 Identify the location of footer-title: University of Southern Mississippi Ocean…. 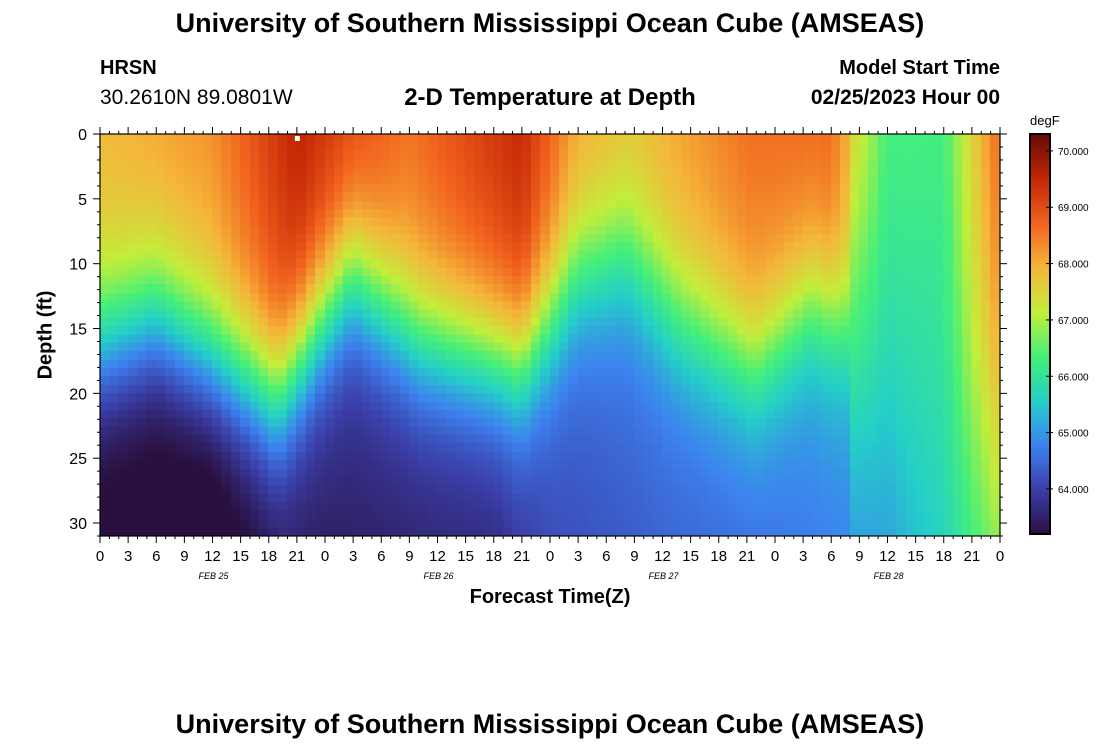
(550, 724).